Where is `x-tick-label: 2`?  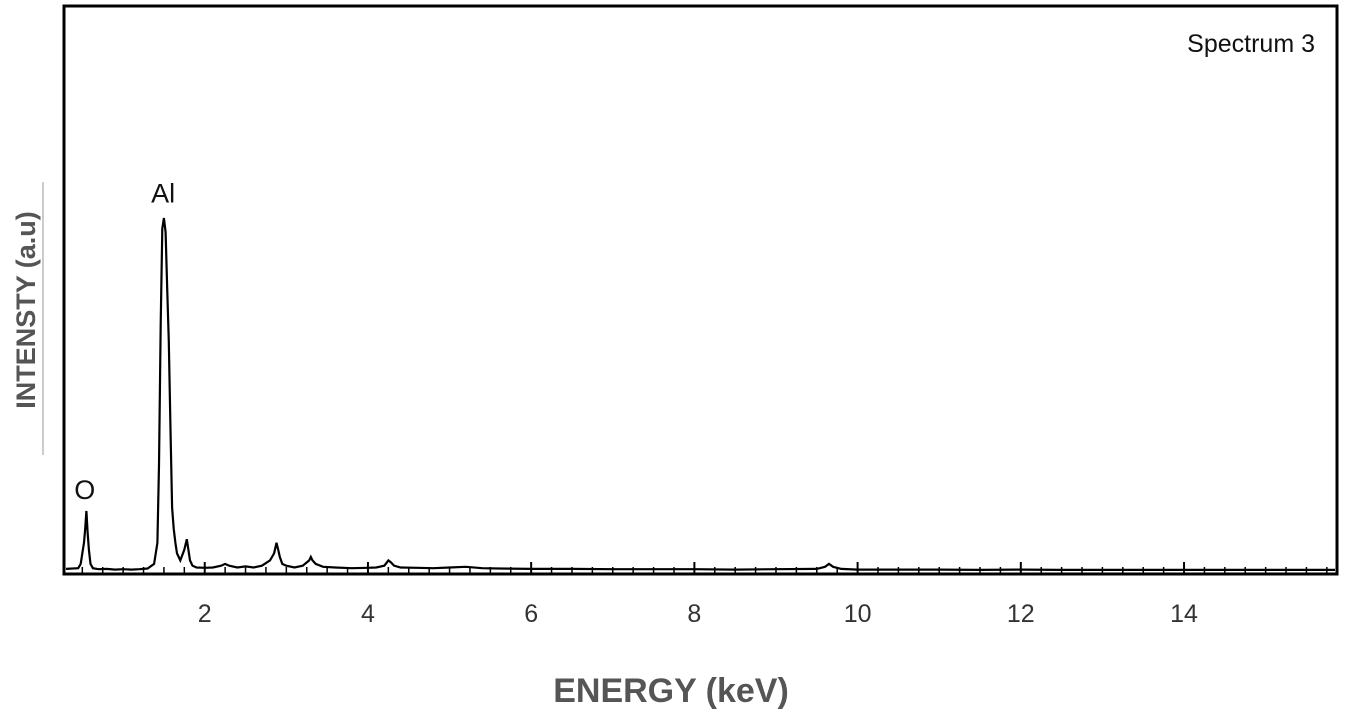 x-tick-label: 2 is located at coordinates (205, 614).